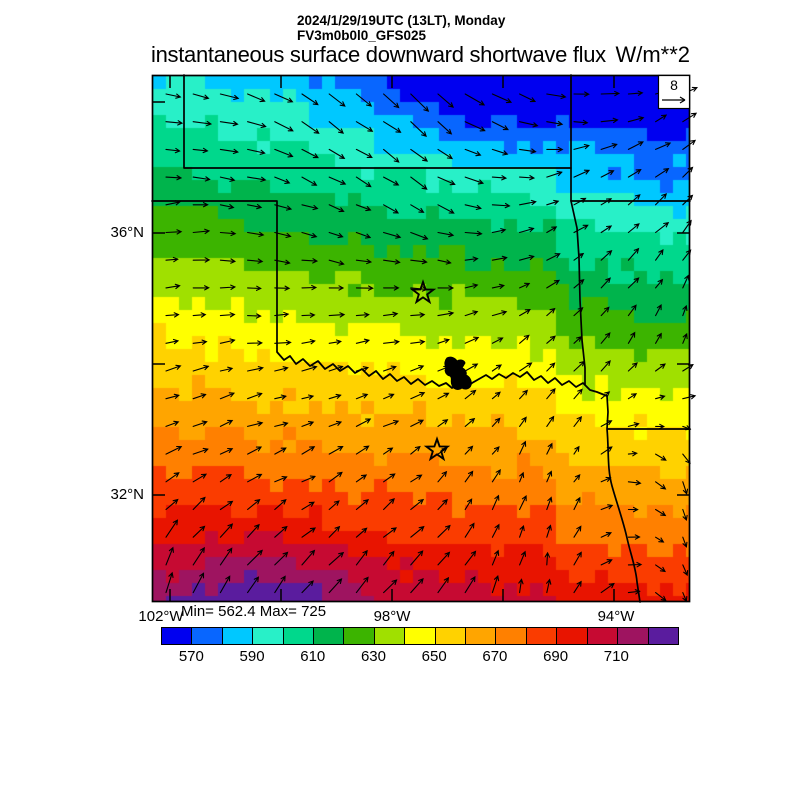 Image resolution: width=800 pixels, height=800 pixels. I want to click on colorbar-tick-label: 690, so click(556, 656).